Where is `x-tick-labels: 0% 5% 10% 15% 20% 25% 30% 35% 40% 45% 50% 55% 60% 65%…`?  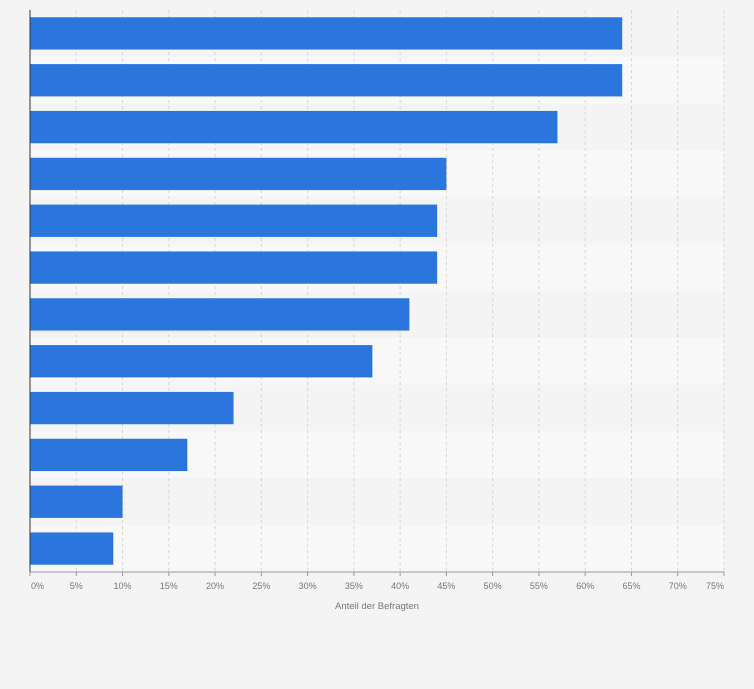 x-tick-labels: 0% 5% 10% 15% 20% 25% 30% 35% 40% 45% 50% 55% 60% 65%… is located at coordinates (377, 586).